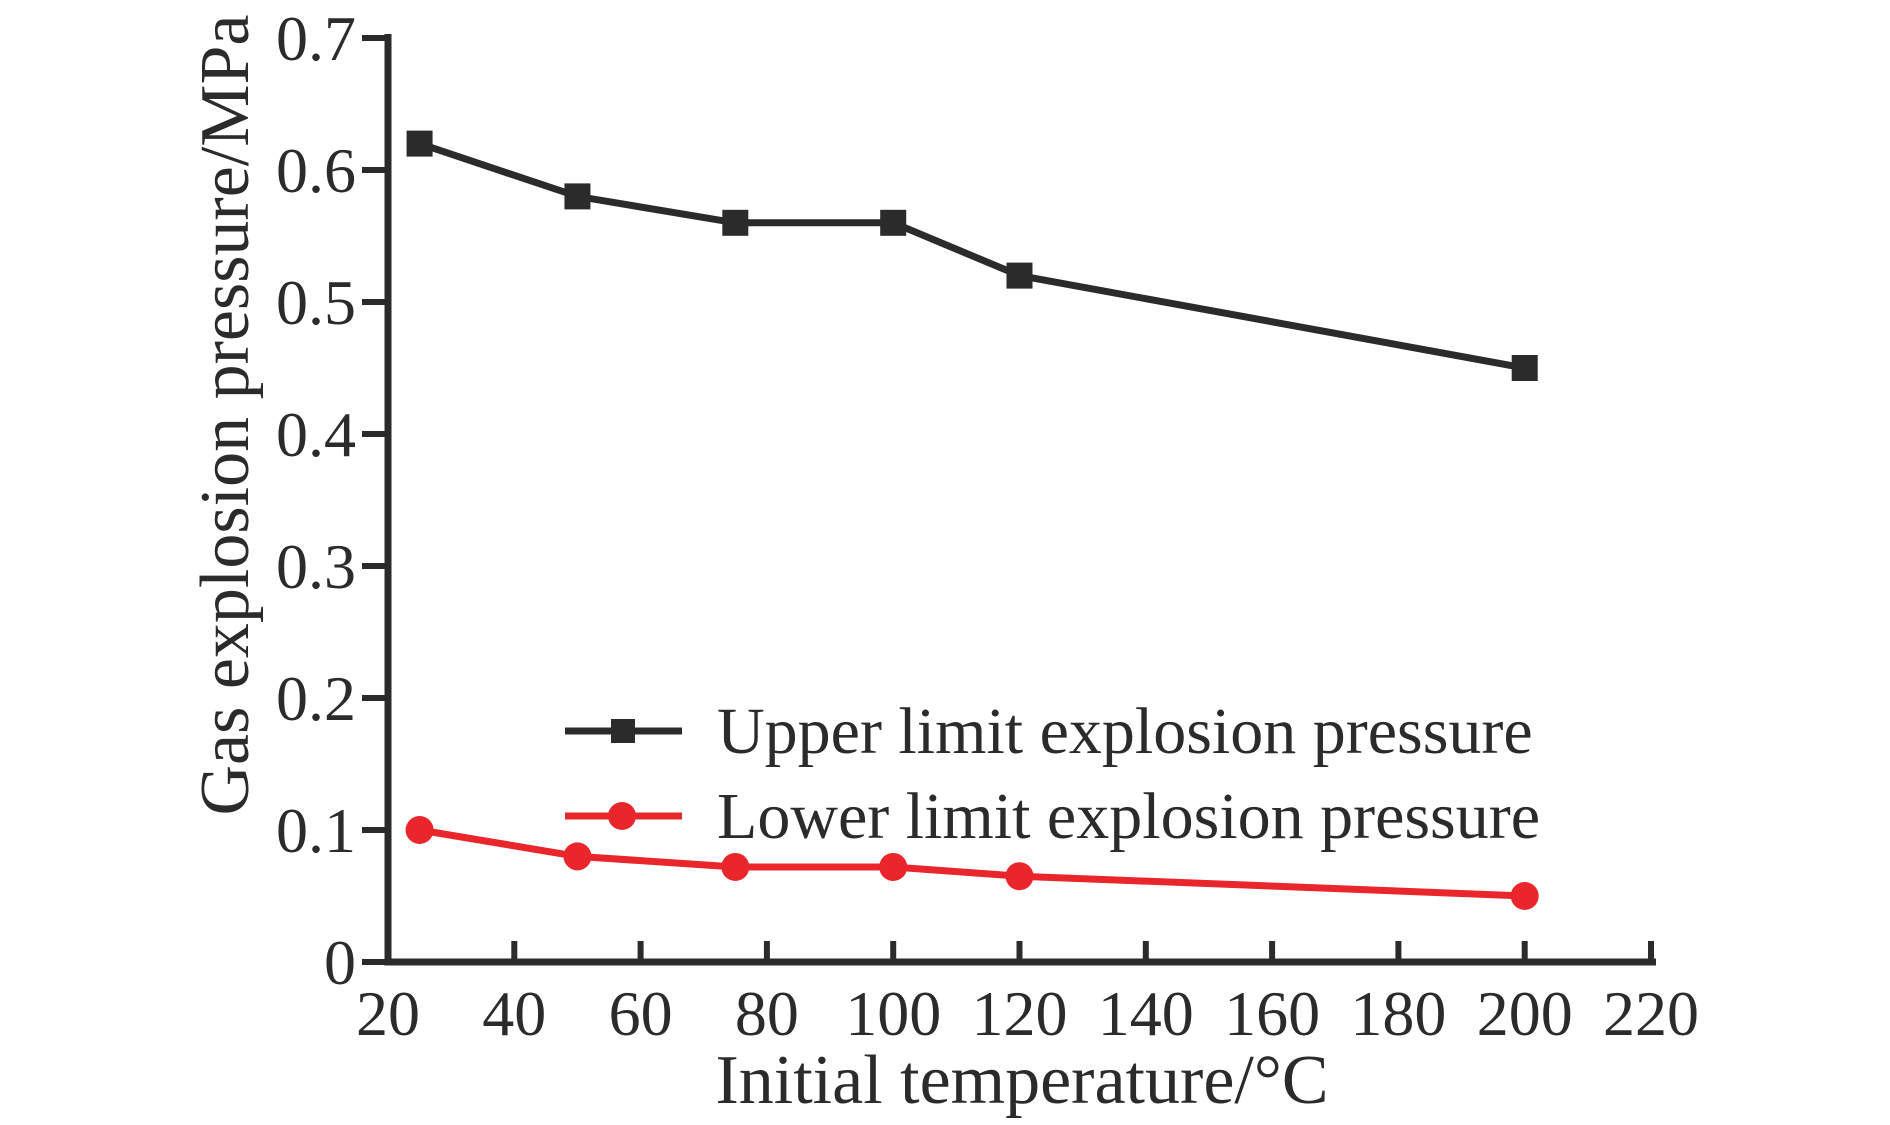 The height and width of the screenshot is (1125, 1890). Describe the element at coordinates (1398, 1013) in the screenshot. I see `x-tick-label: 180` at that location.